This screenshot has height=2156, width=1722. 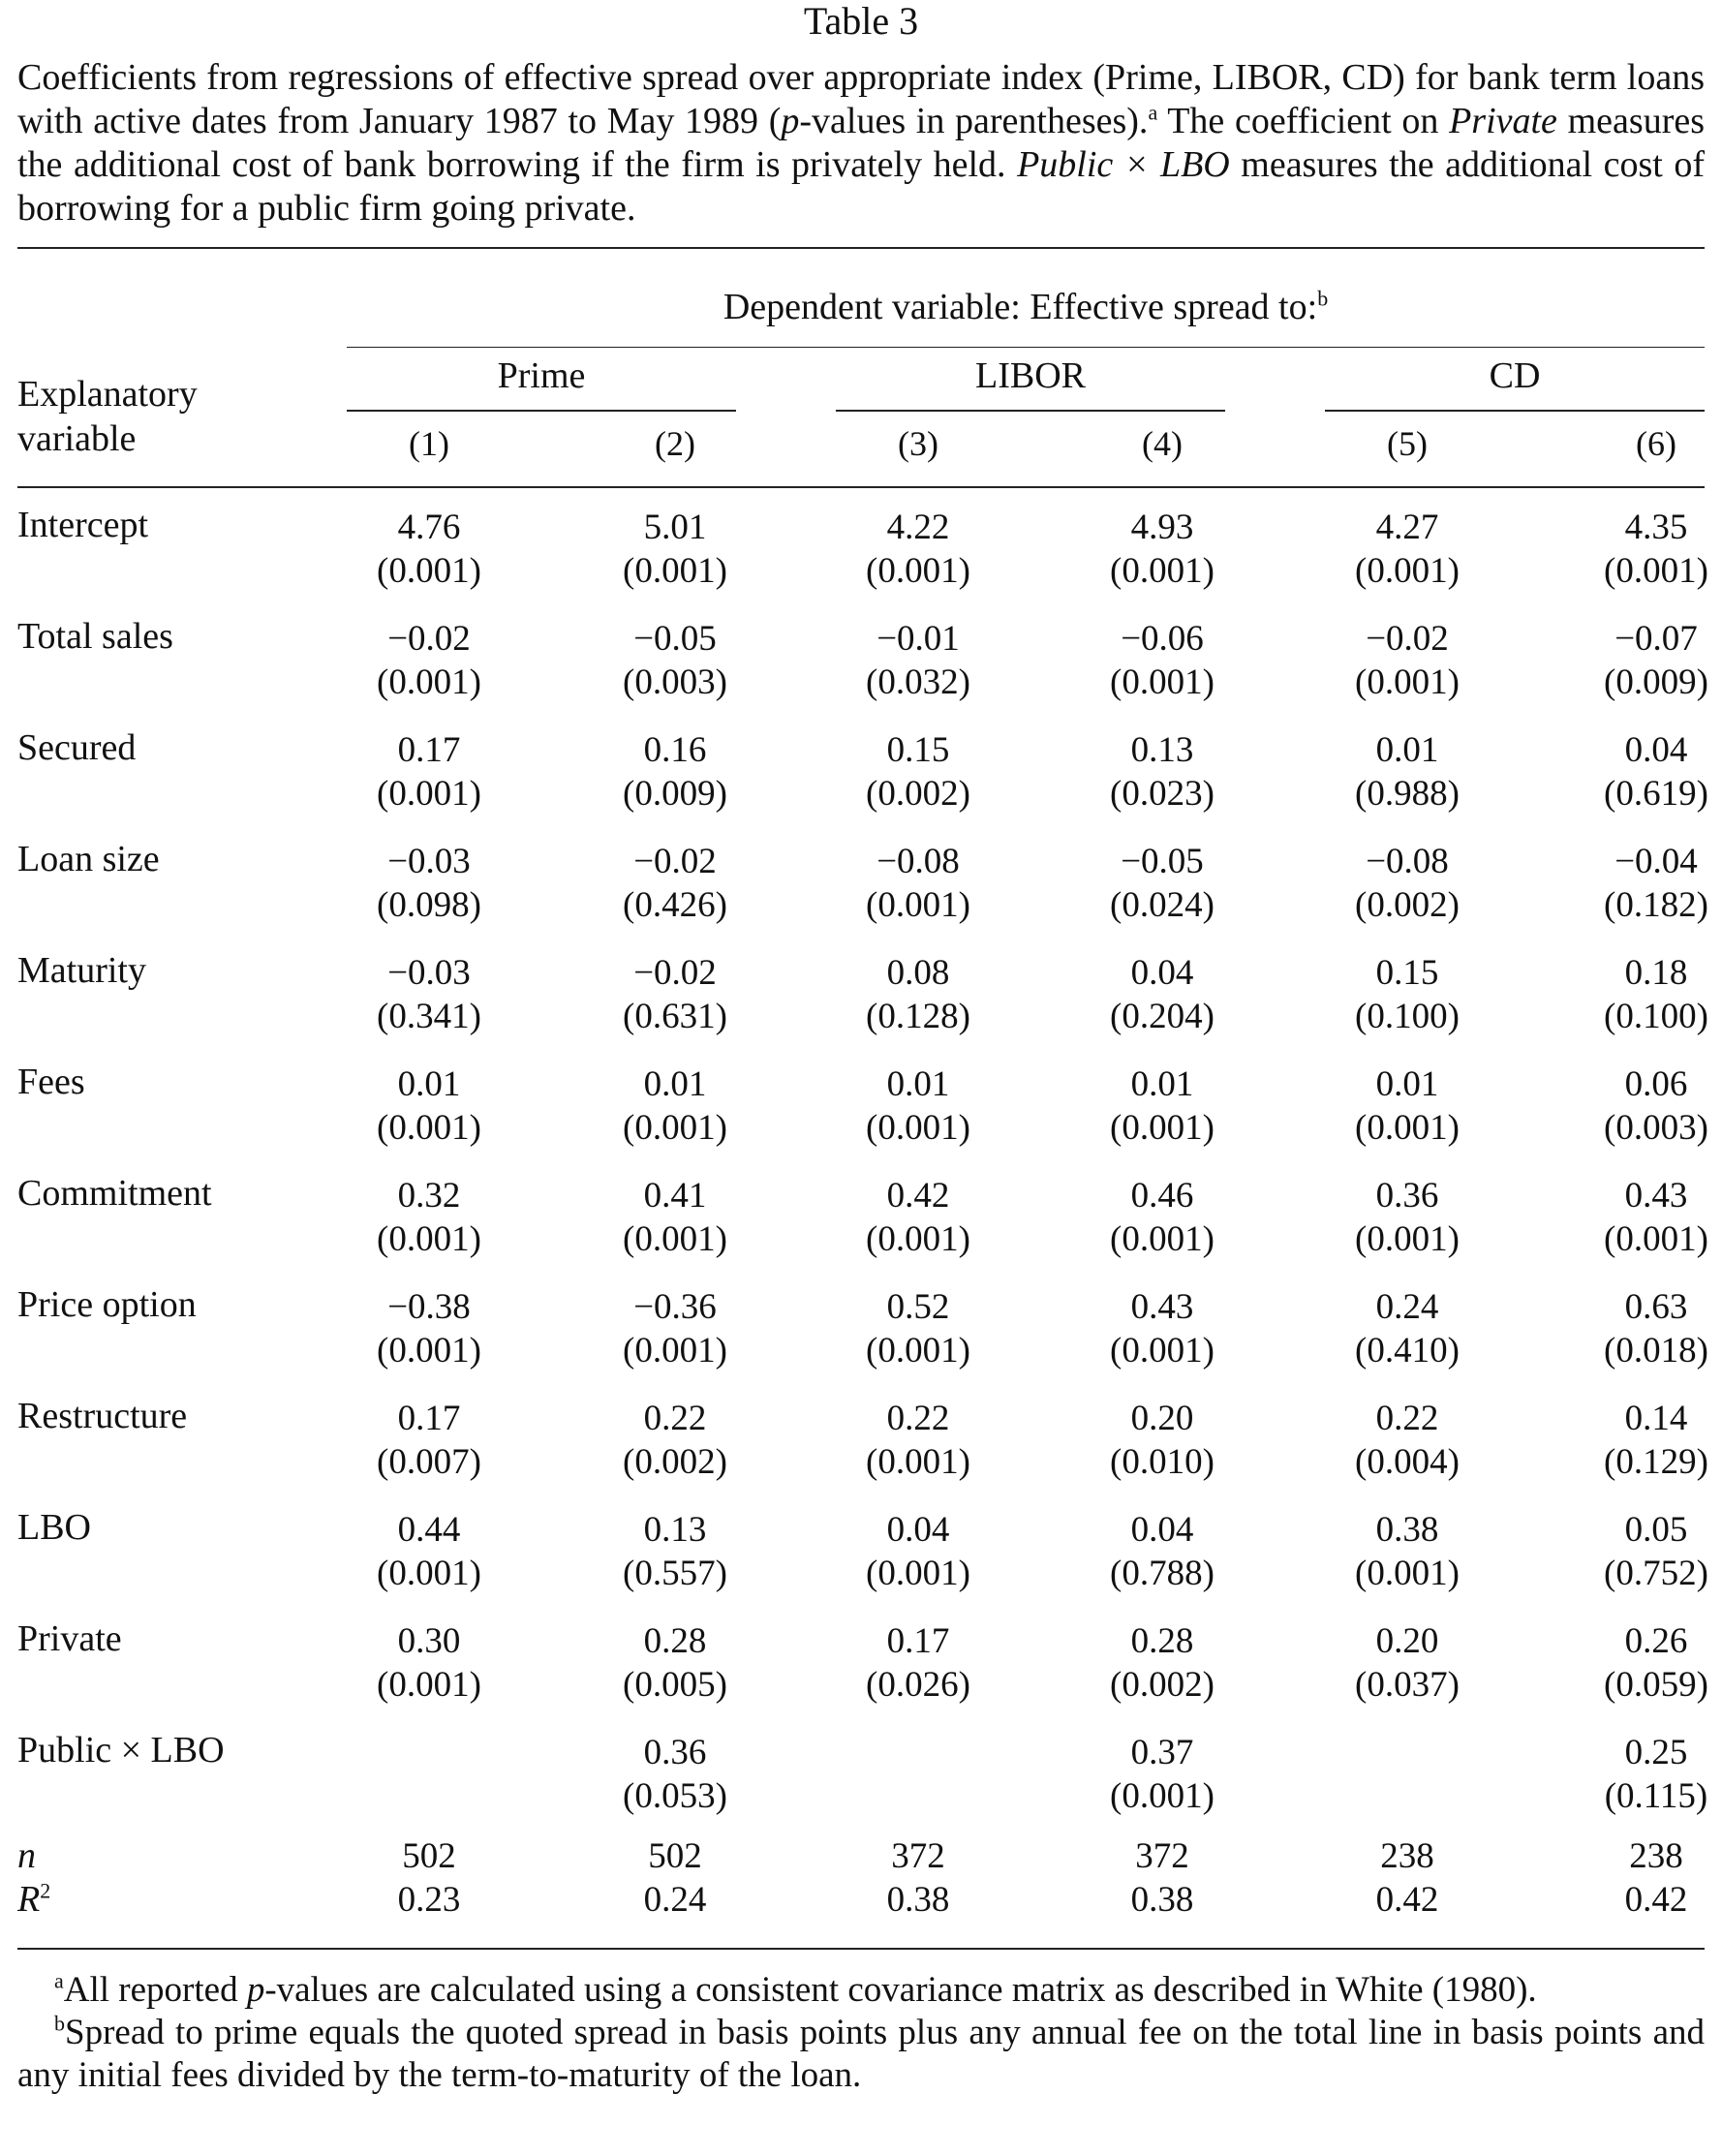 What do you see at coordinates (1162, 1196) in the screenshot?
I see `coefficient-value: 0.46` at bounding box center [1162, 1196].